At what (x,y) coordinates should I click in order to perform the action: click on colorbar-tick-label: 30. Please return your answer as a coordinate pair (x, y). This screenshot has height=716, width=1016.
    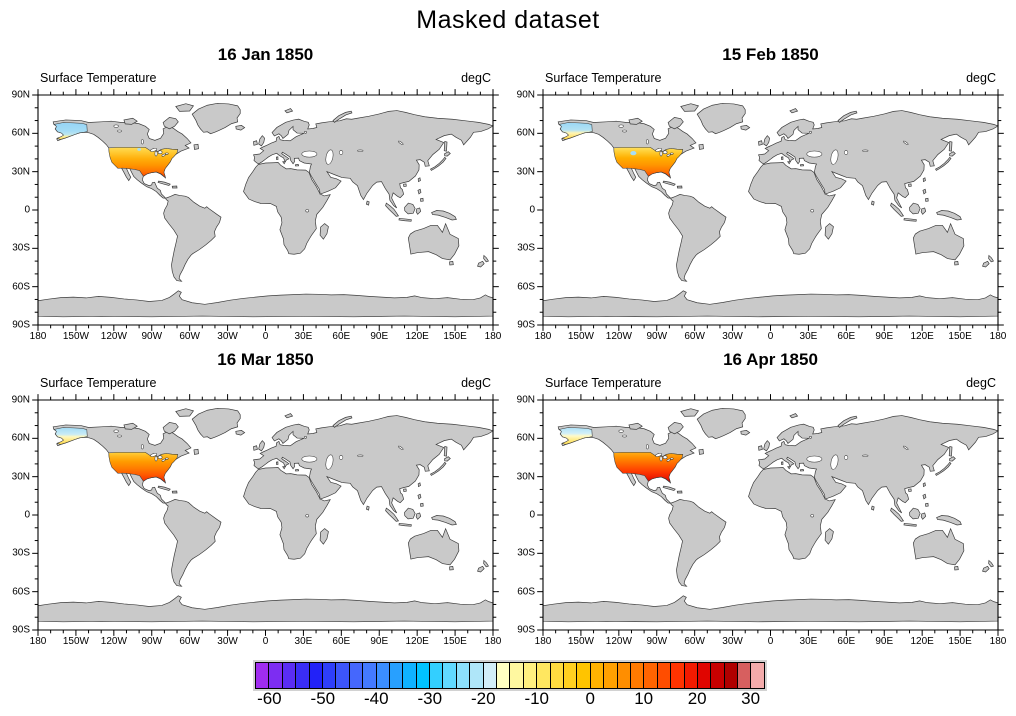
    Looking at the image, I should click on (751, 698).